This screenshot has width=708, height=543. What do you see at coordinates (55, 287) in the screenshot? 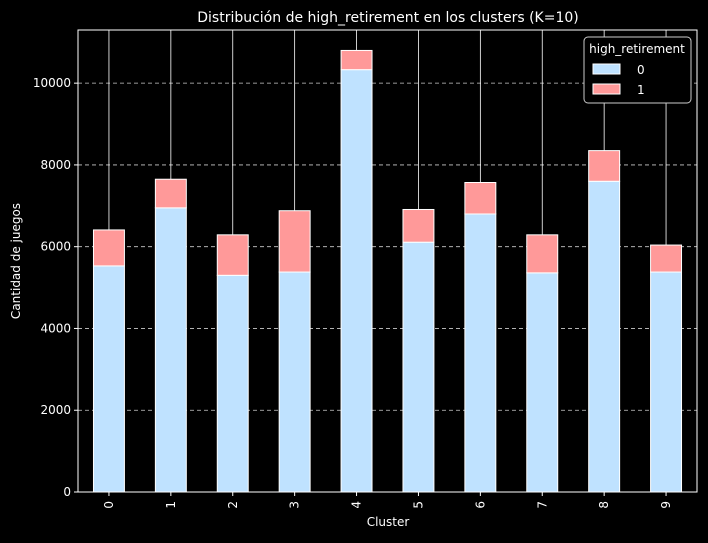
I see `y-axis: 0 2000 4000 6000 8000 10000` at bounding box center [55, 287].